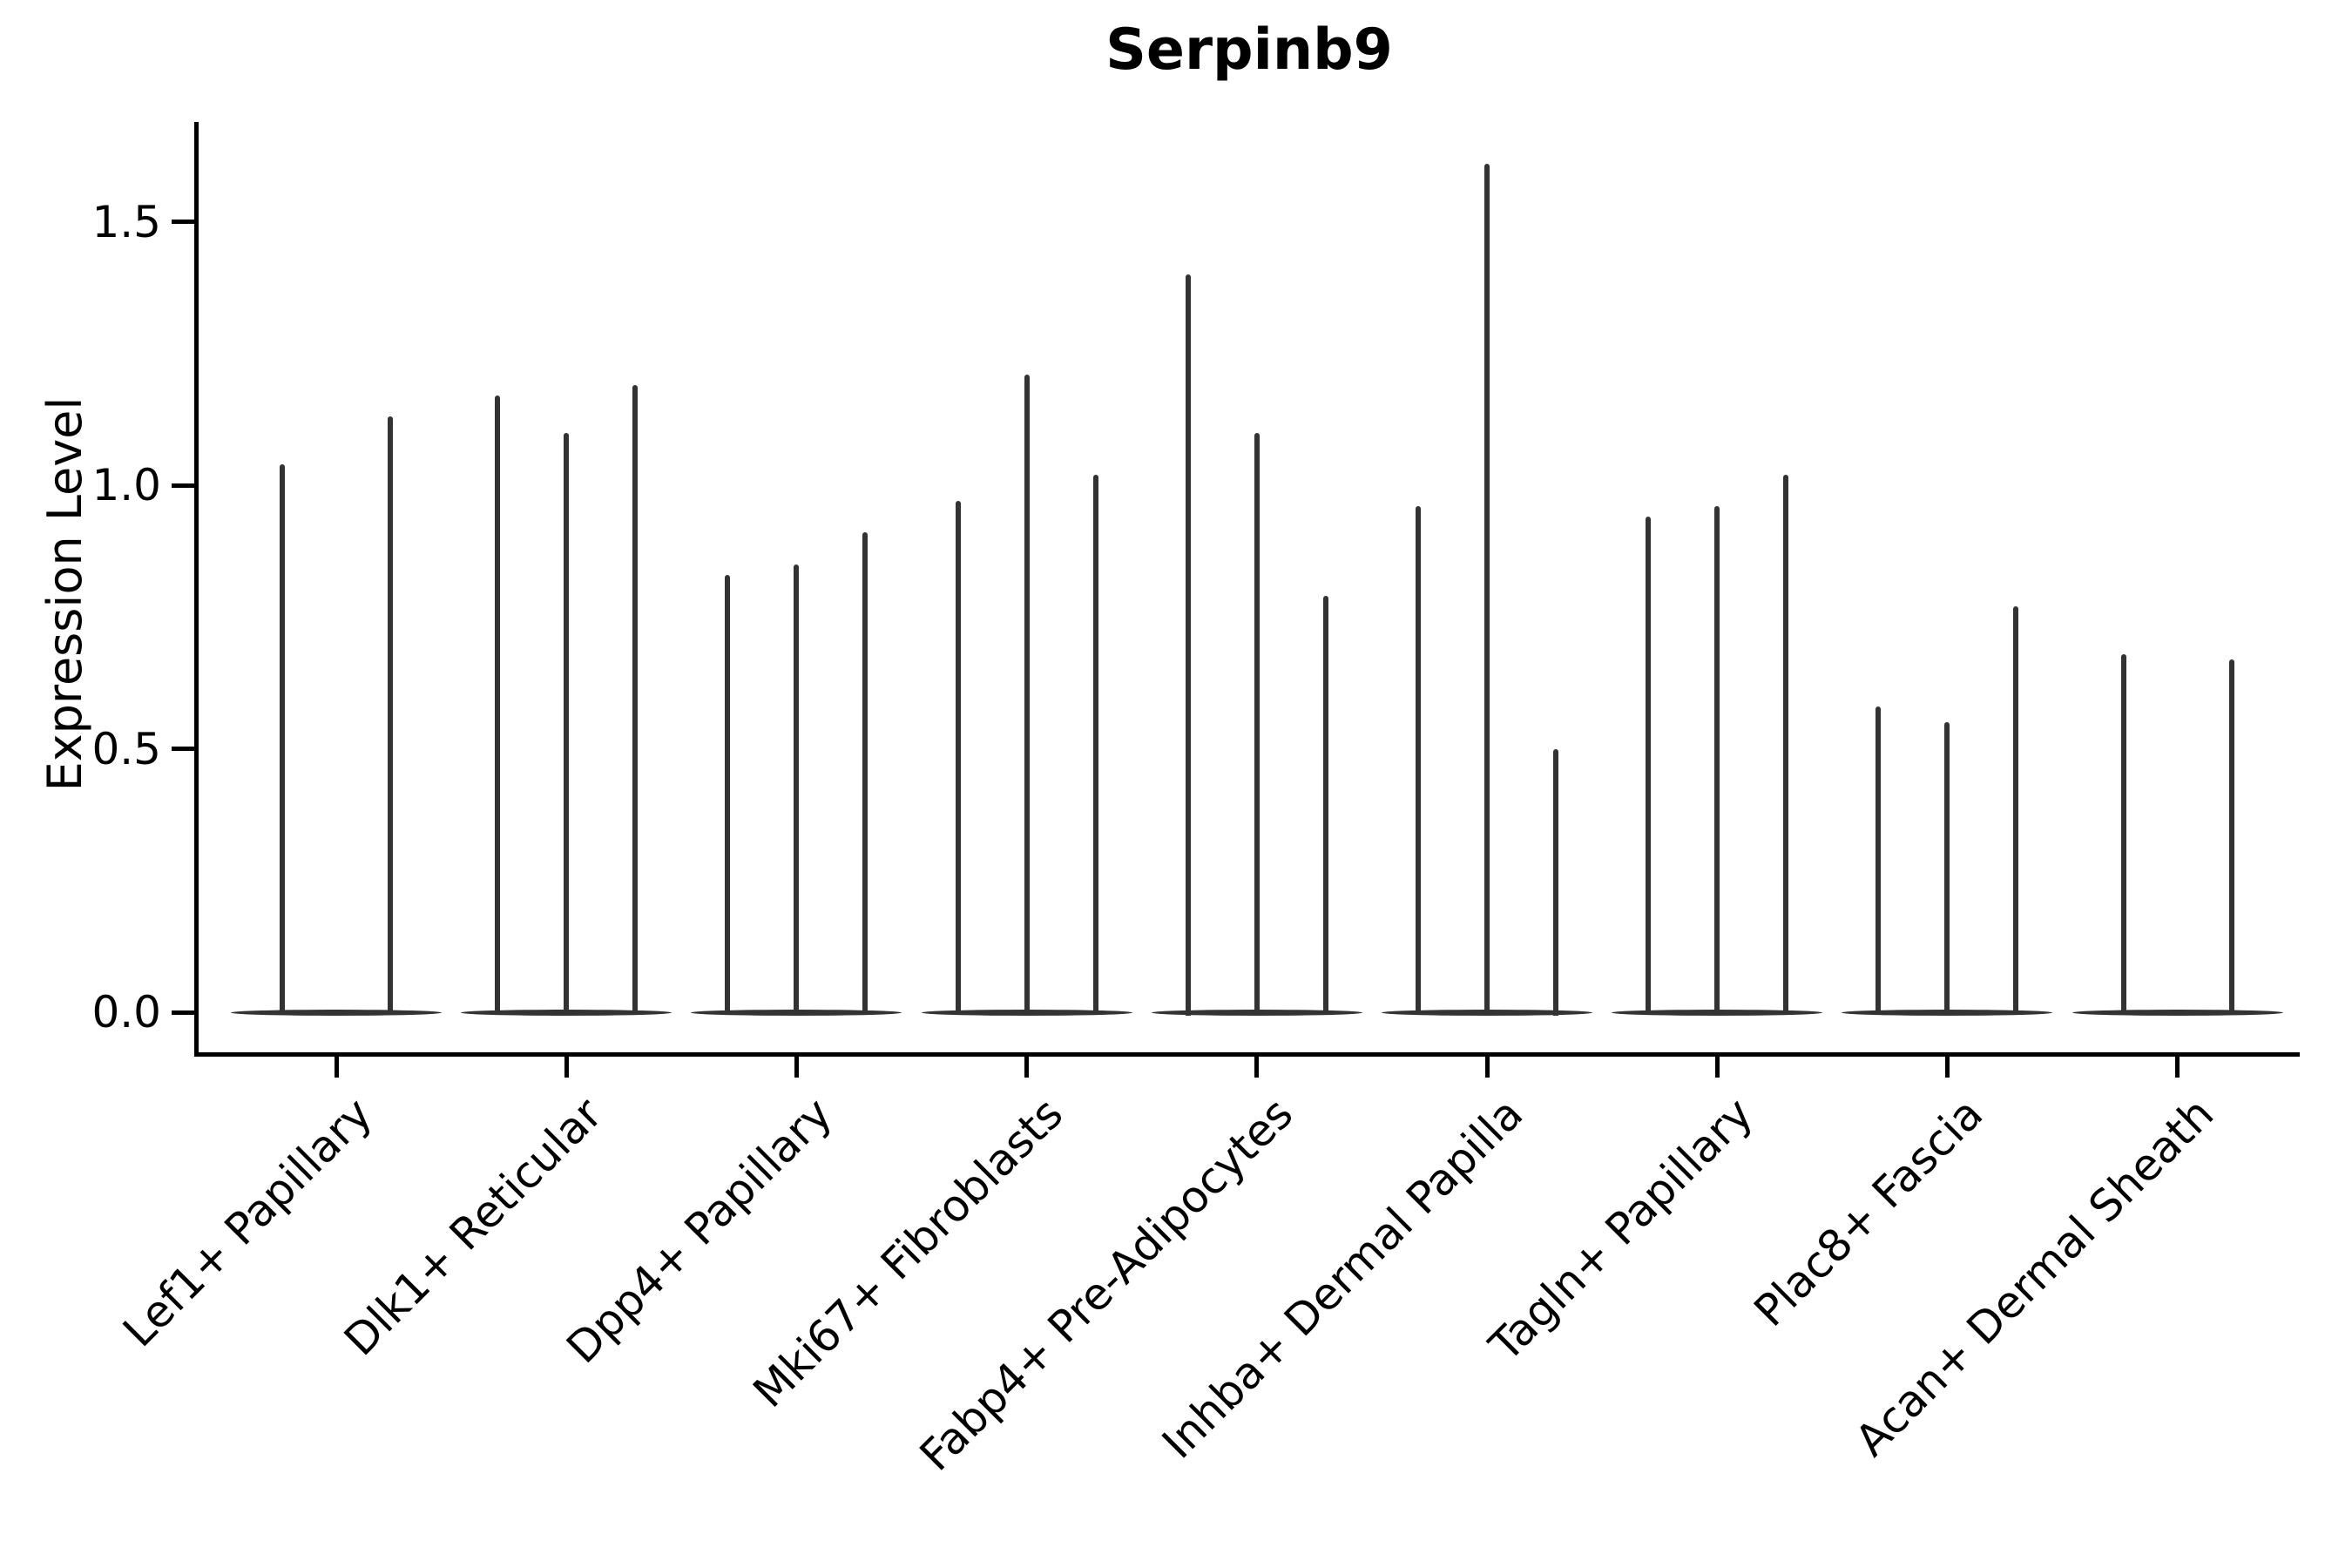 This screenshot has width=2352, height=1568. I want to click on y-tick-label: 1.5, so click(126, 221).